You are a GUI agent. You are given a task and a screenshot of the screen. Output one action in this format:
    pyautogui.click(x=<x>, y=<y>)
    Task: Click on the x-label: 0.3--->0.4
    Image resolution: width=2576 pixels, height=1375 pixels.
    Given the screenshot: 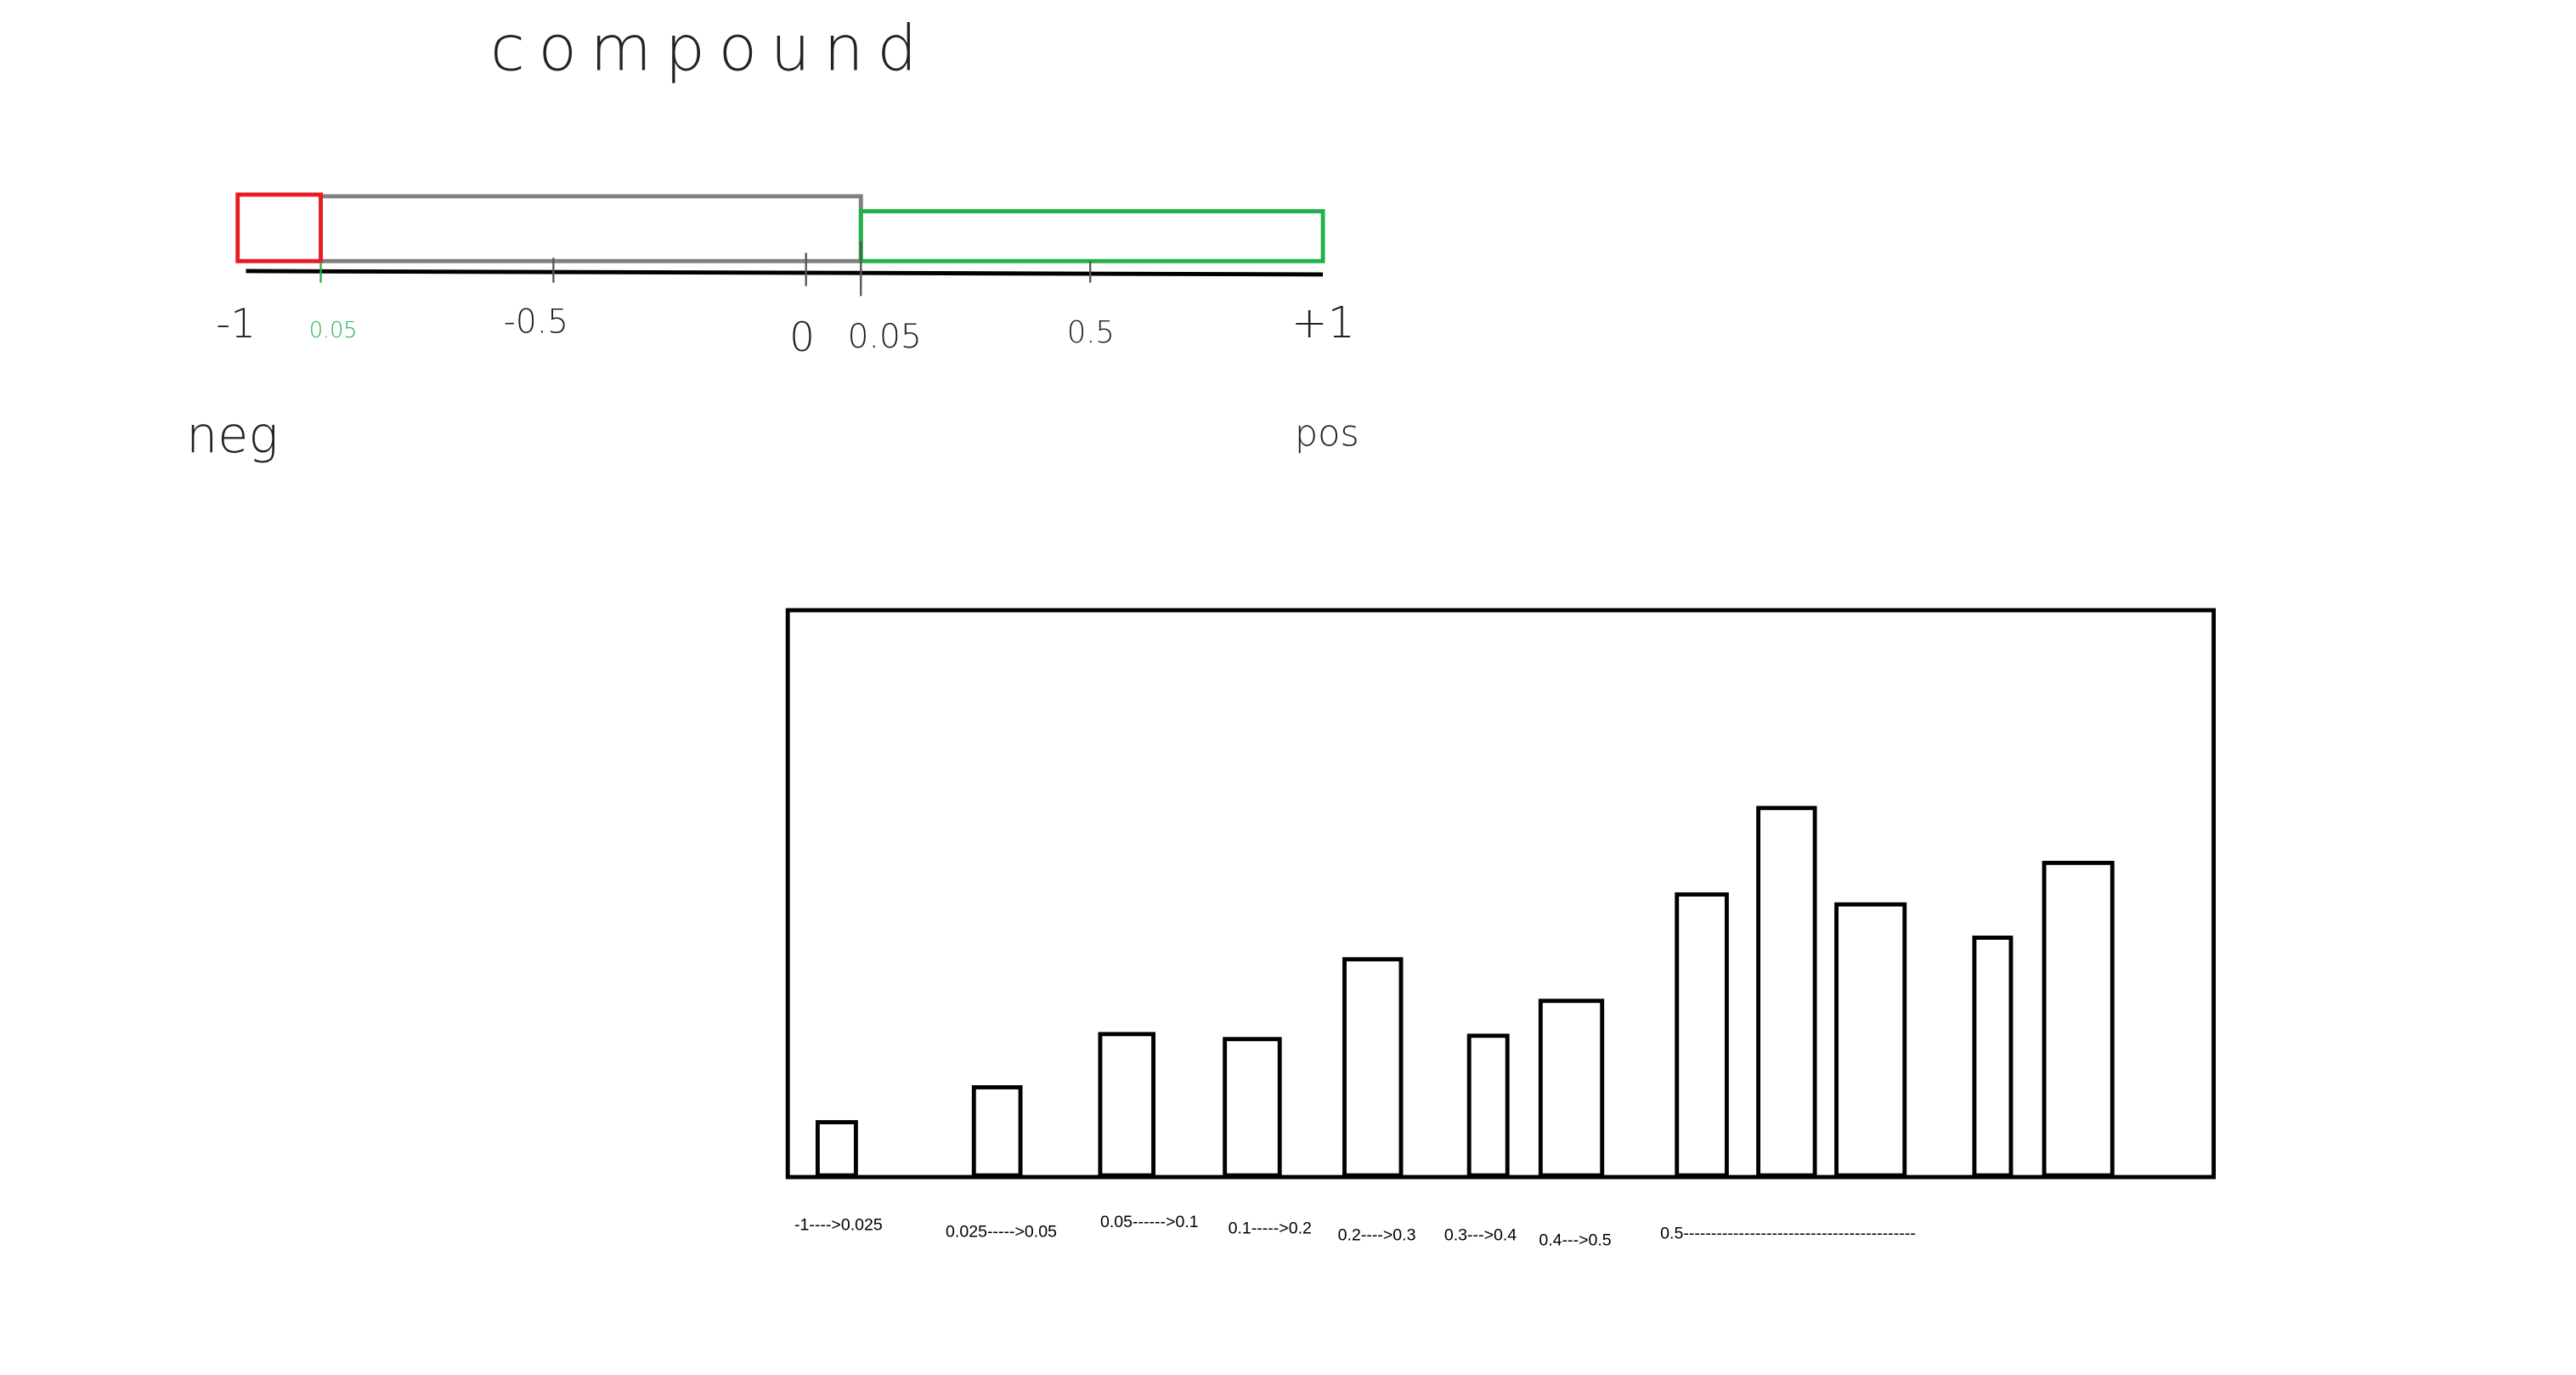 What is the action you would take?
    pyautogui.click(x=1480, y=1234)
    